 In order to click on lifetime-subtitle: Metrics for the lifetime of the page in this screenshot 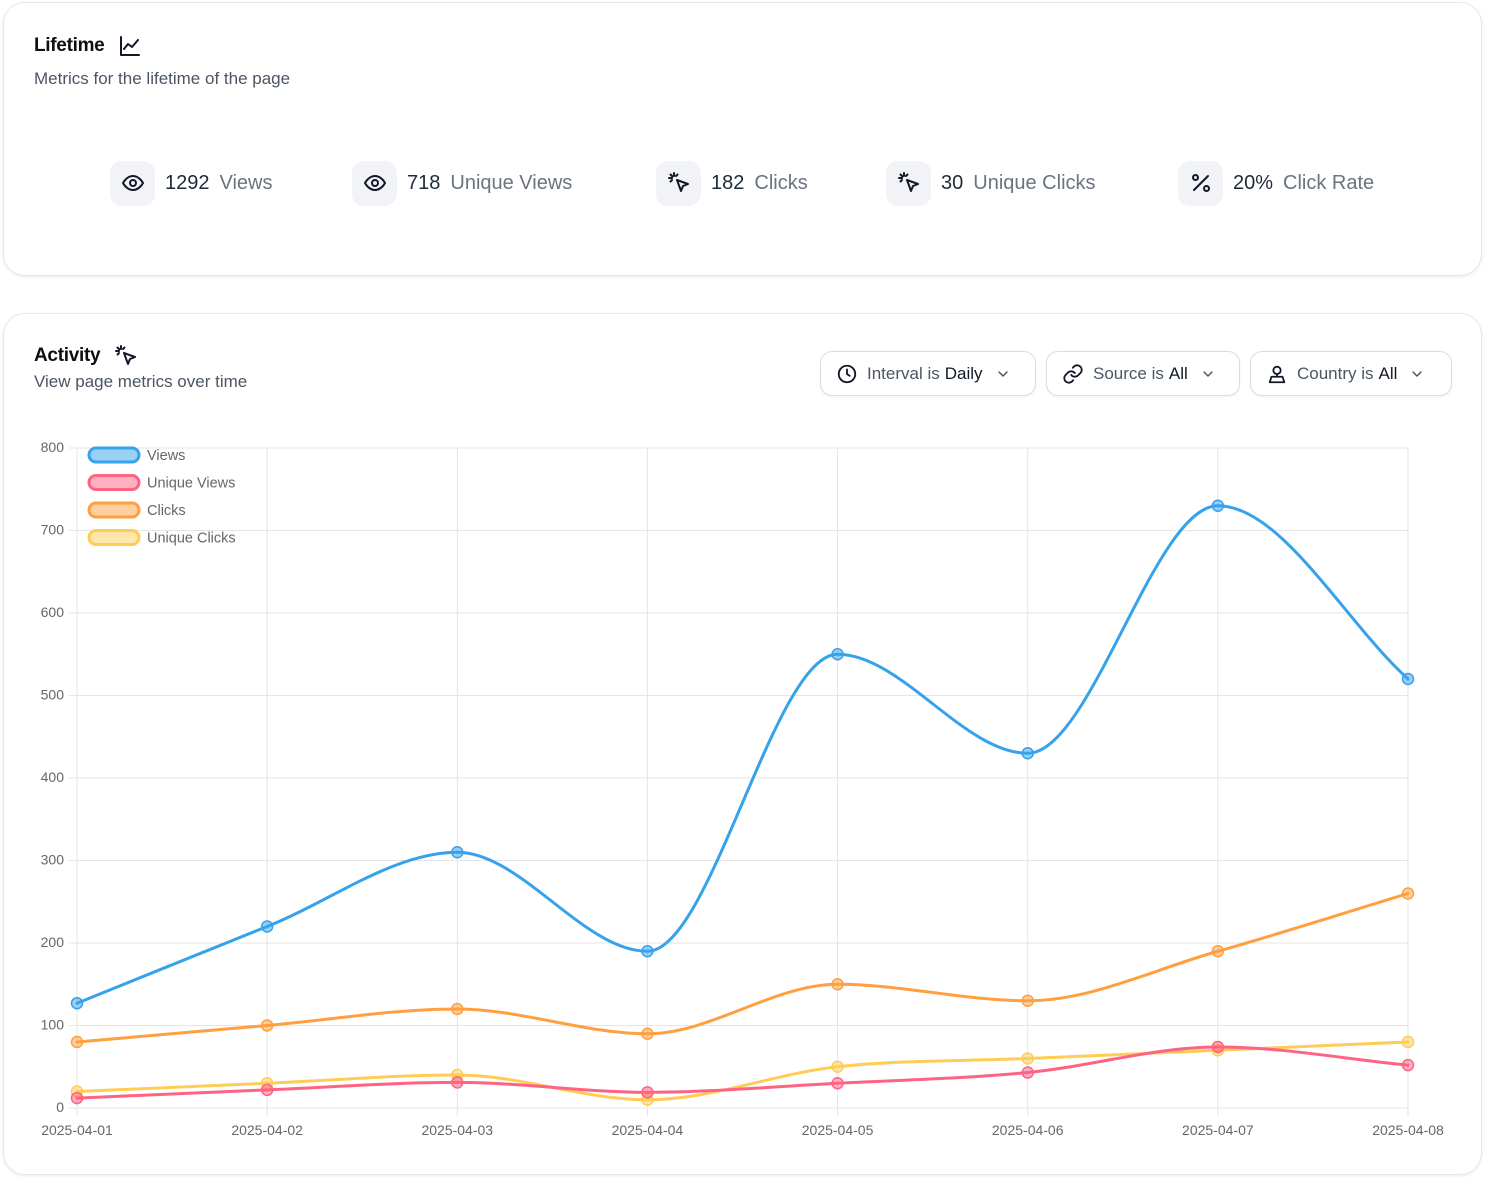, I will do `click(162, 78)`.